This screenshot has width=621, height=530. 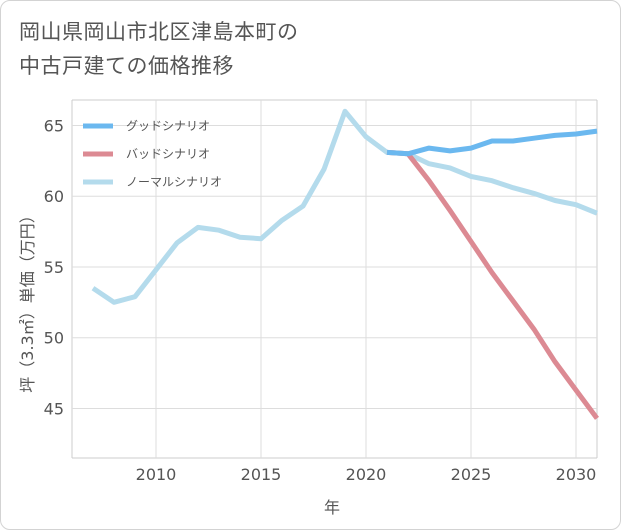 I want to click on legend-label-1: バッドシナリオ, so click(x=168, y=154).